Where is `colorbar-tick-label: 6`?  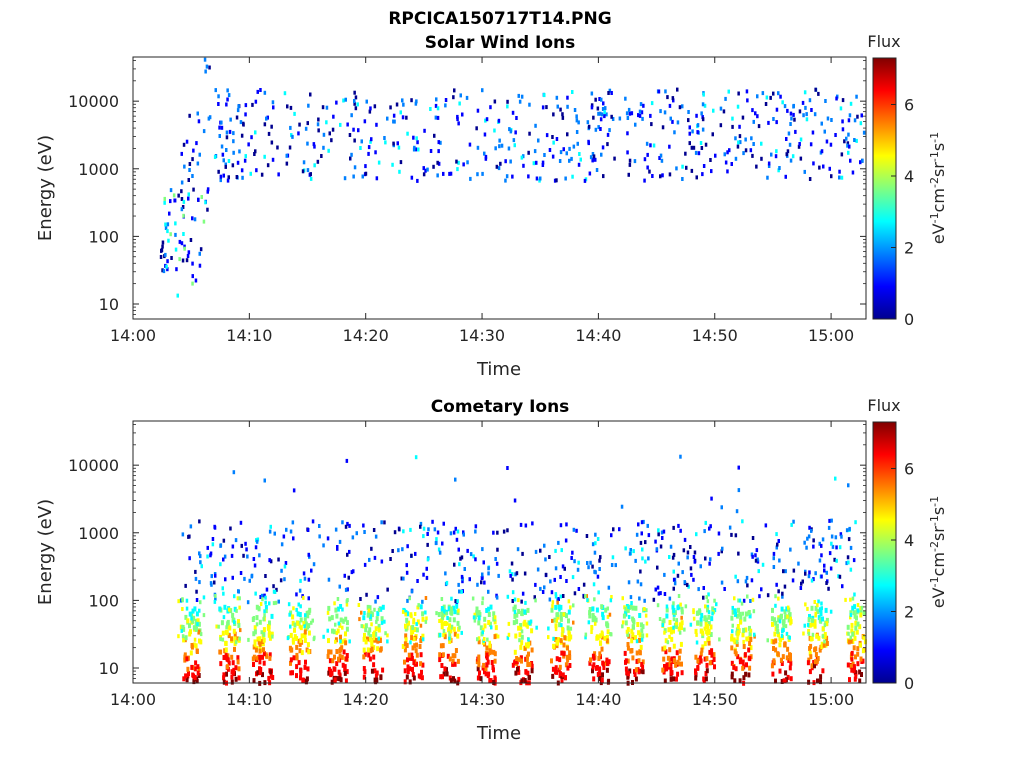 colorbar-tick-label: 6 is located at coordinates (909, 468).